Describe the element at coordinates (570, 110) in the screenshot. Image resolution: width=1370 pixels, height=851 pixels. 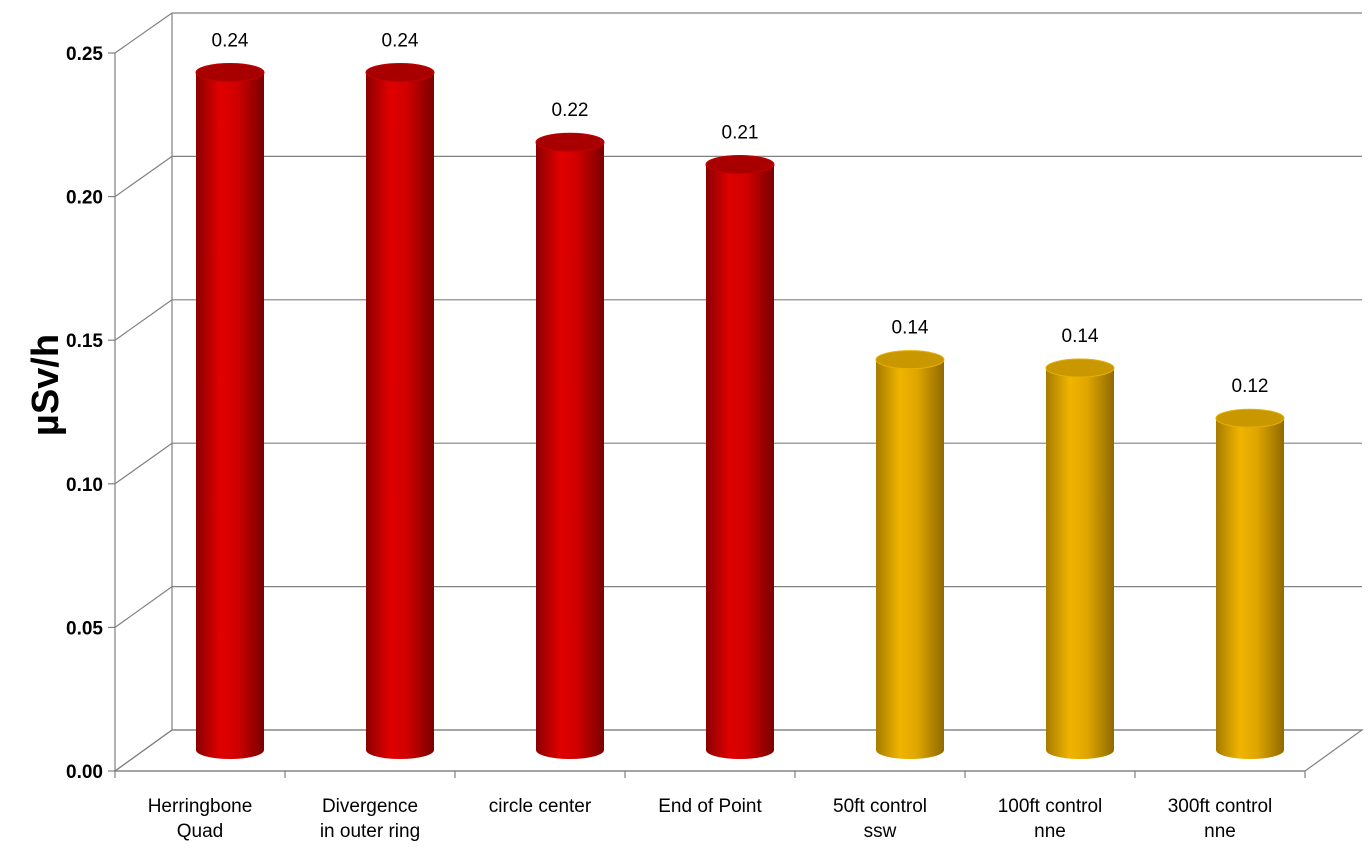
I see `data-label: 0.22` at that location.